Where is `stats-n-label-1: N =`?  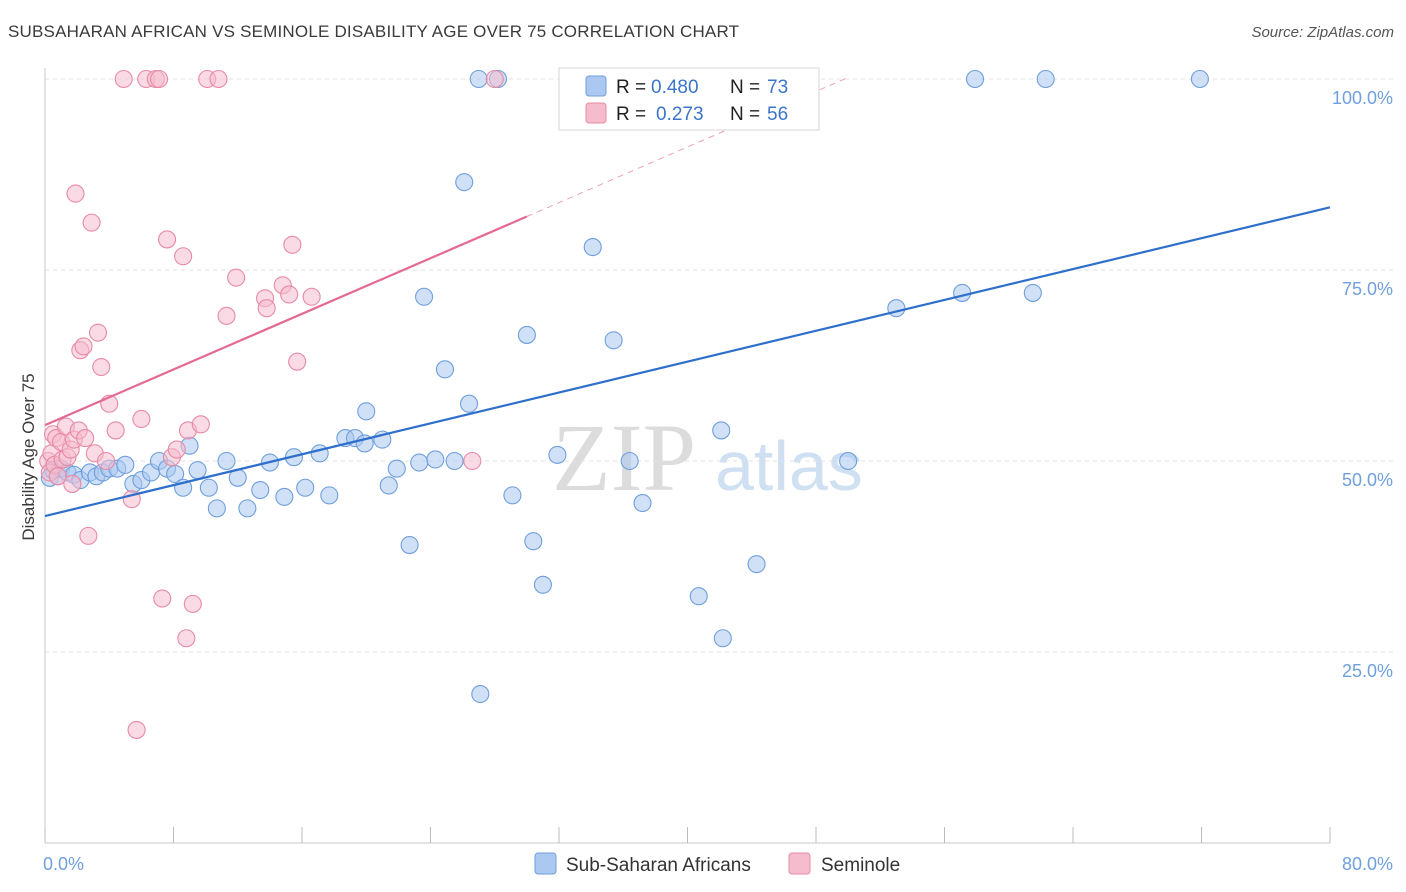
stats-n-label-1: N = is located at coordinates (745, 114).